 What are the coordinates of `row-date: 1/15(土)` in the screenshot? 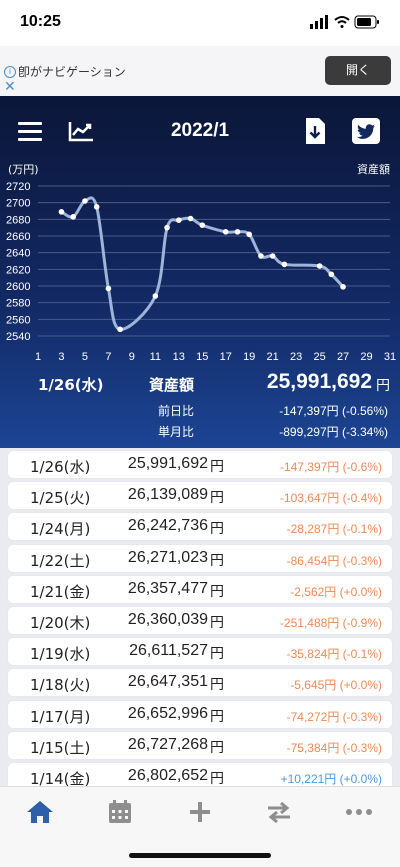 It's located at (60, 747).